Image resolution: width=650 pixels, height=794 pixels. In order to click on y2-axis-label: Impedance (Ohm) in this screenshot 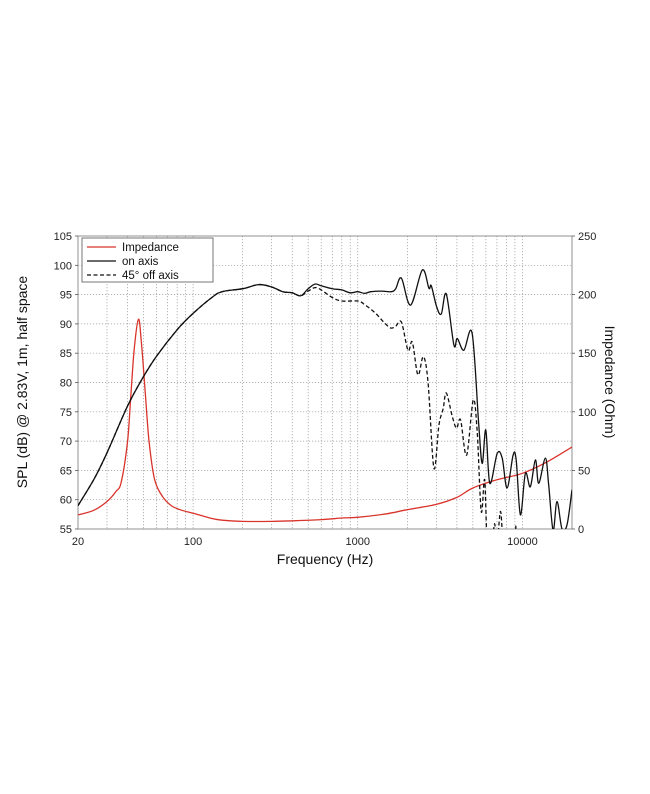, I will do `click(610, 382)`.